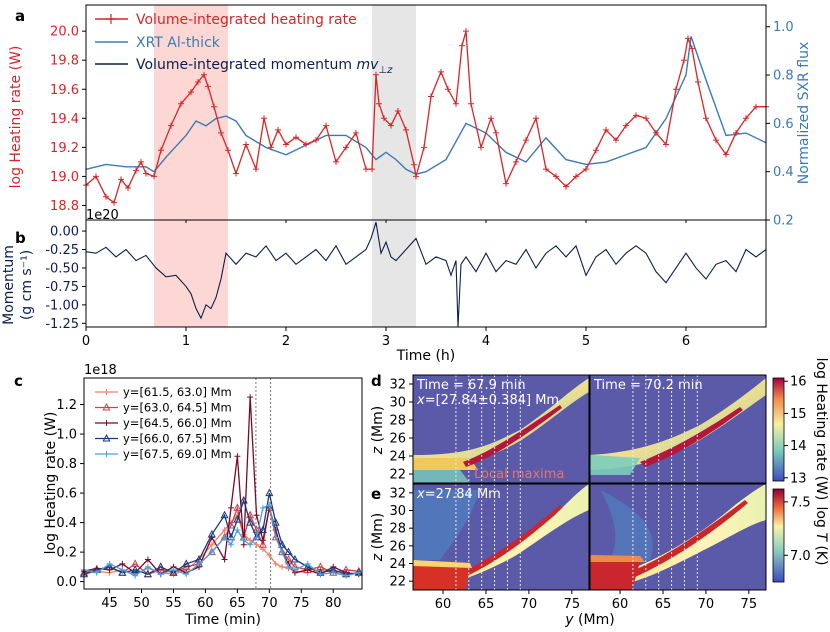 This screenshot has height=632, width=830. Describe the element at coordinates (397, 475) in the screenshot. I see `d-y-tick-label: 22` at that location.